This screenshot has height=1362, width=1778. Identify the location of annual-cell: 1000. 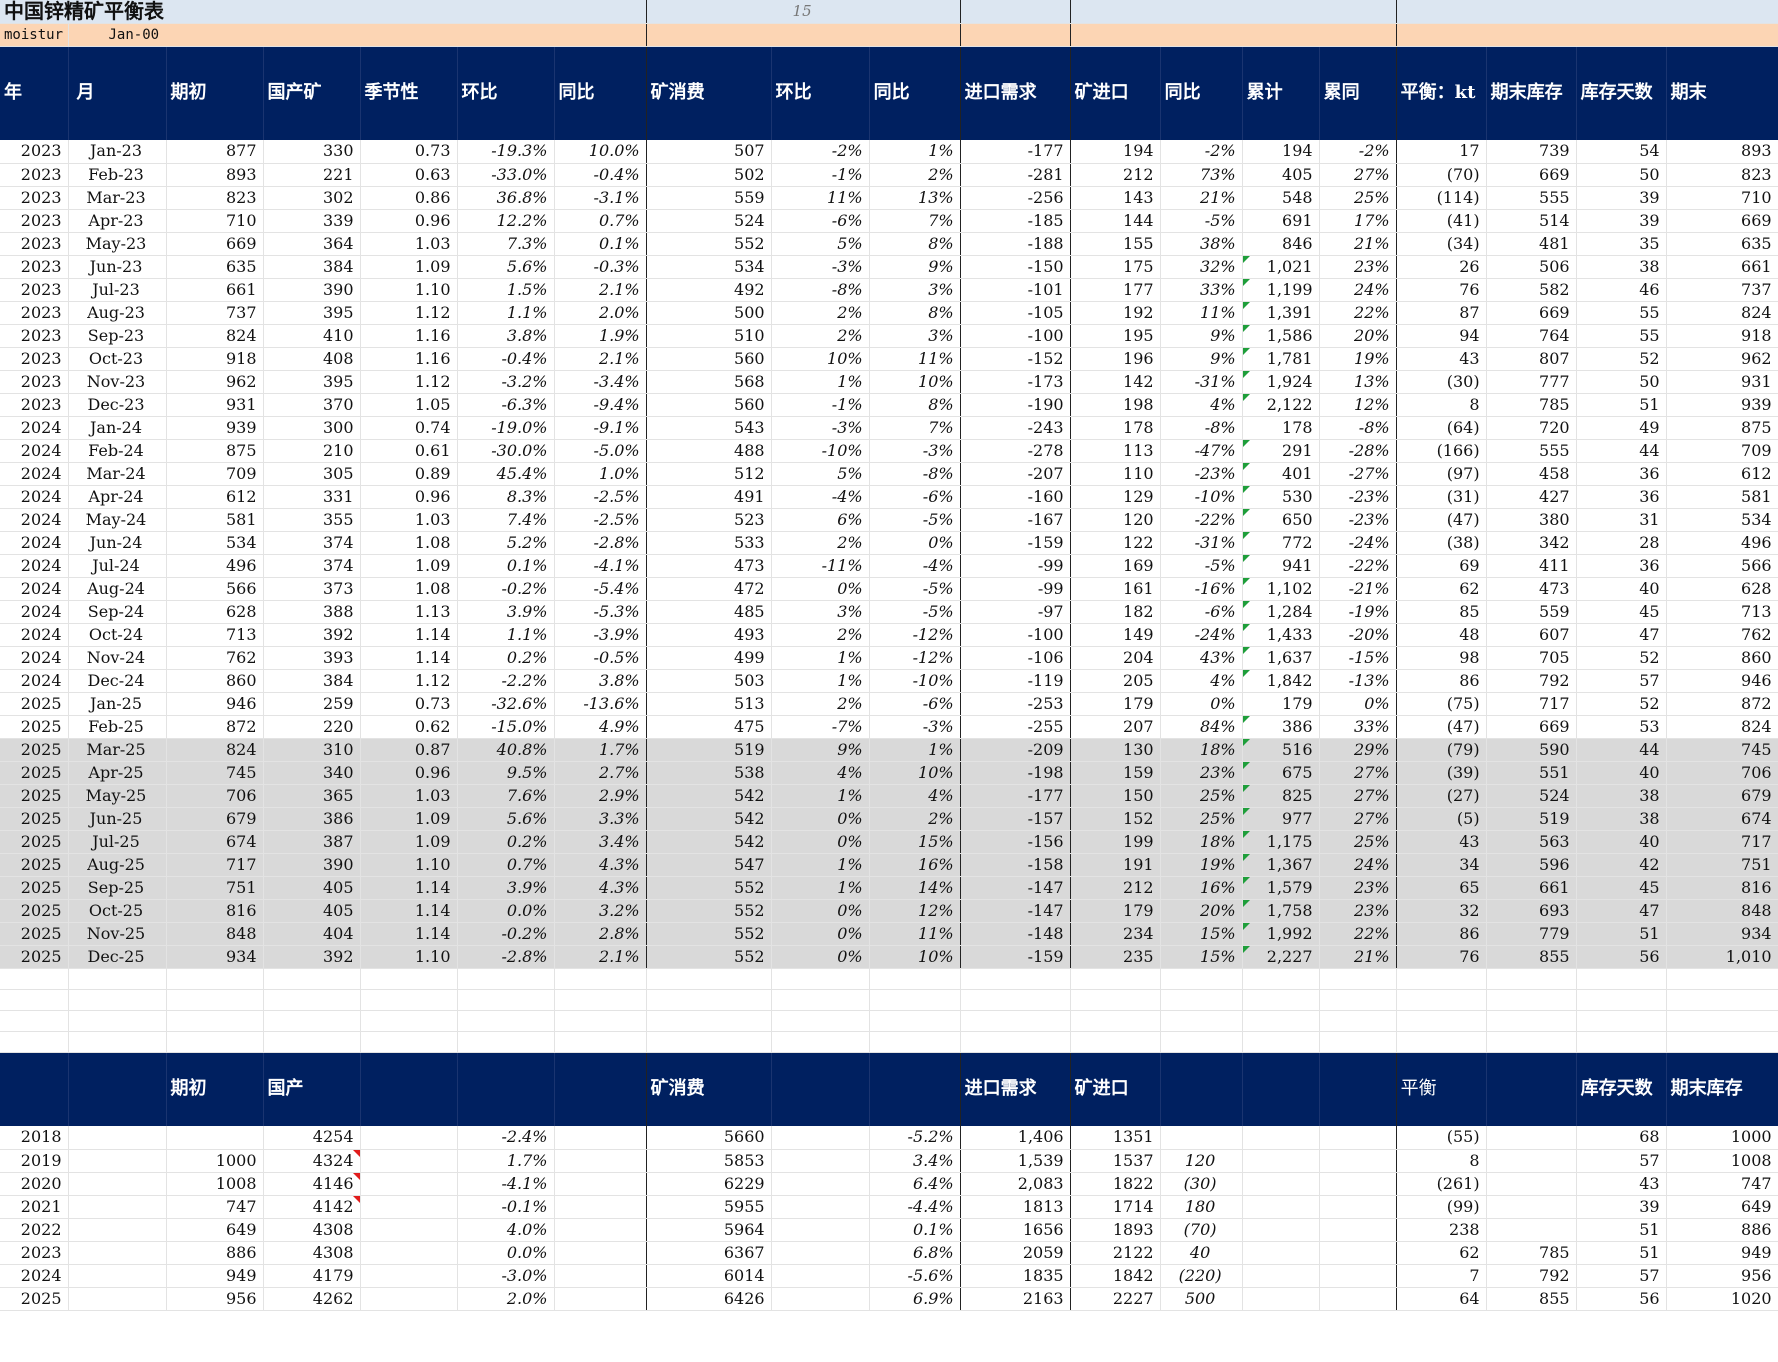
(215, 1161).